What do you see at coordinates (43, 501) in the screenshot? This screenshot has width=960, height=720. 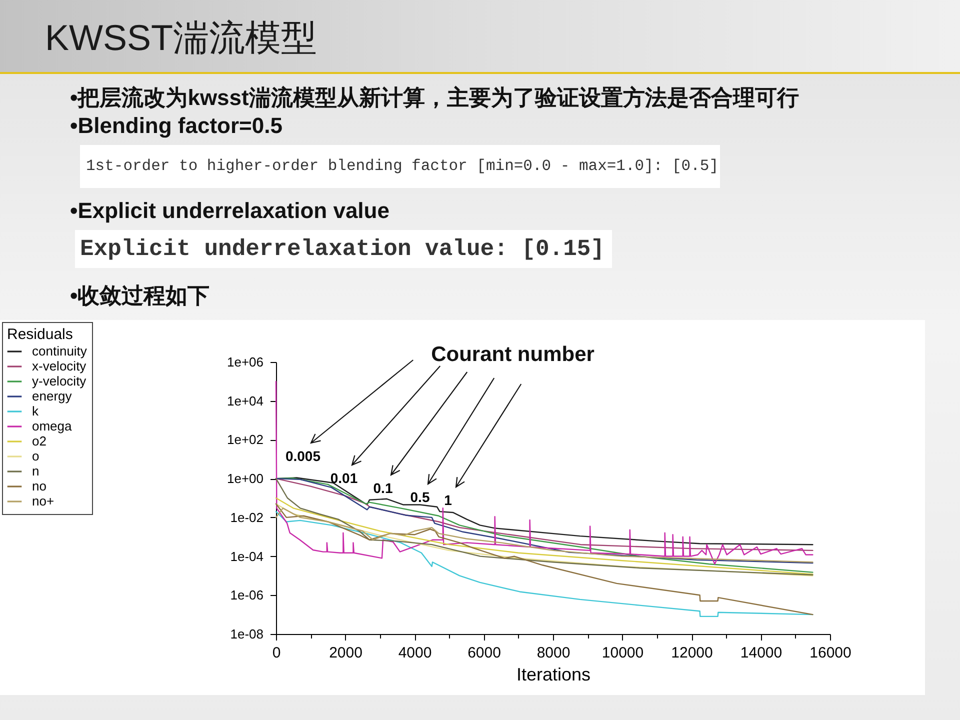 I see `legend-label: no+` at bounding box center [43, 501].